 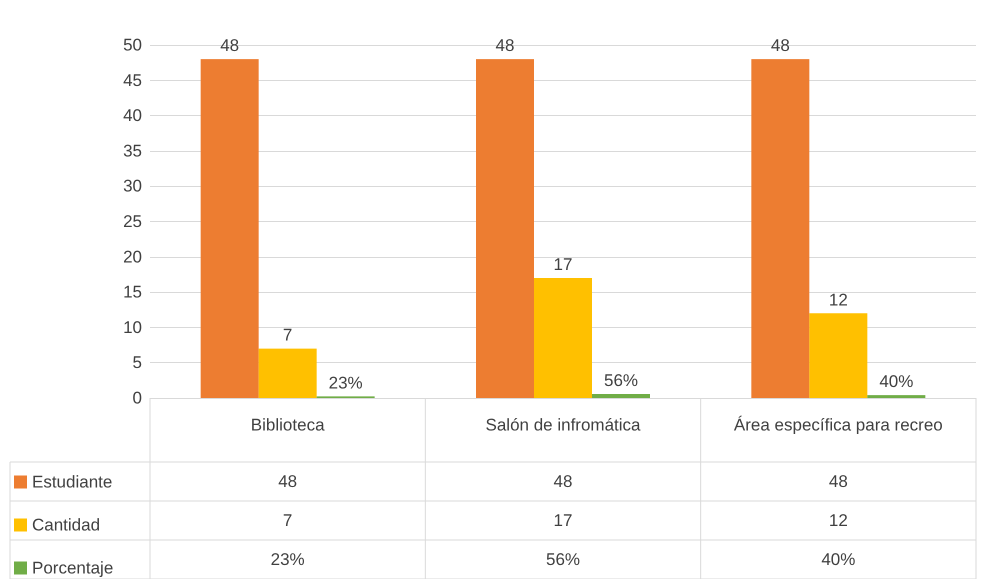 What do you see at coordinates (288, 425) in the screenshot?
I see `x-tick-label: Biblioteca` at bounding box center [288, 425].